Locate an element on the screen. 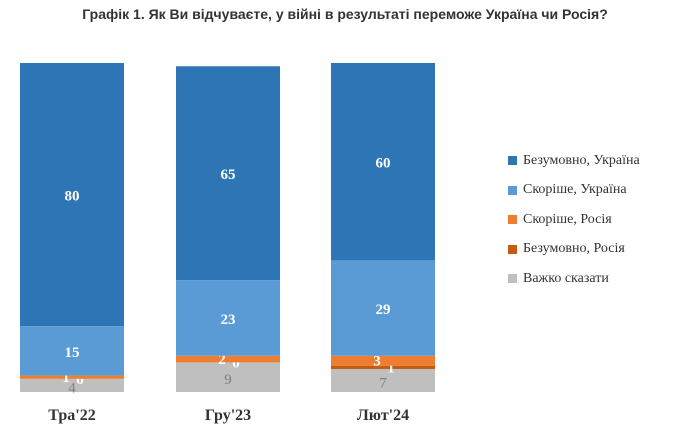 The image size is (690, 432). legend-item: Безумовно, Росія is located at coordinates (574, 250).